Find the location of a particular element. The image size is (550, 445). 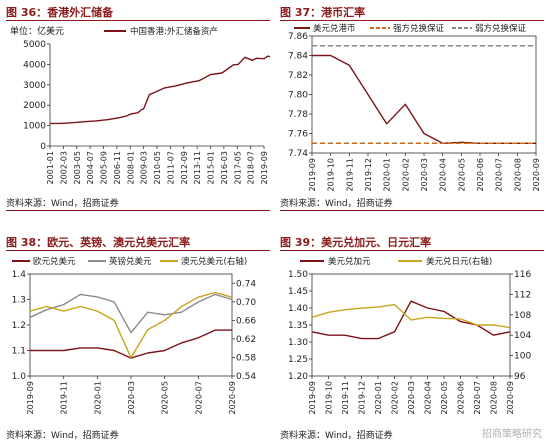

y-tick-label: 1.35 is located at coordinates (298, 326).